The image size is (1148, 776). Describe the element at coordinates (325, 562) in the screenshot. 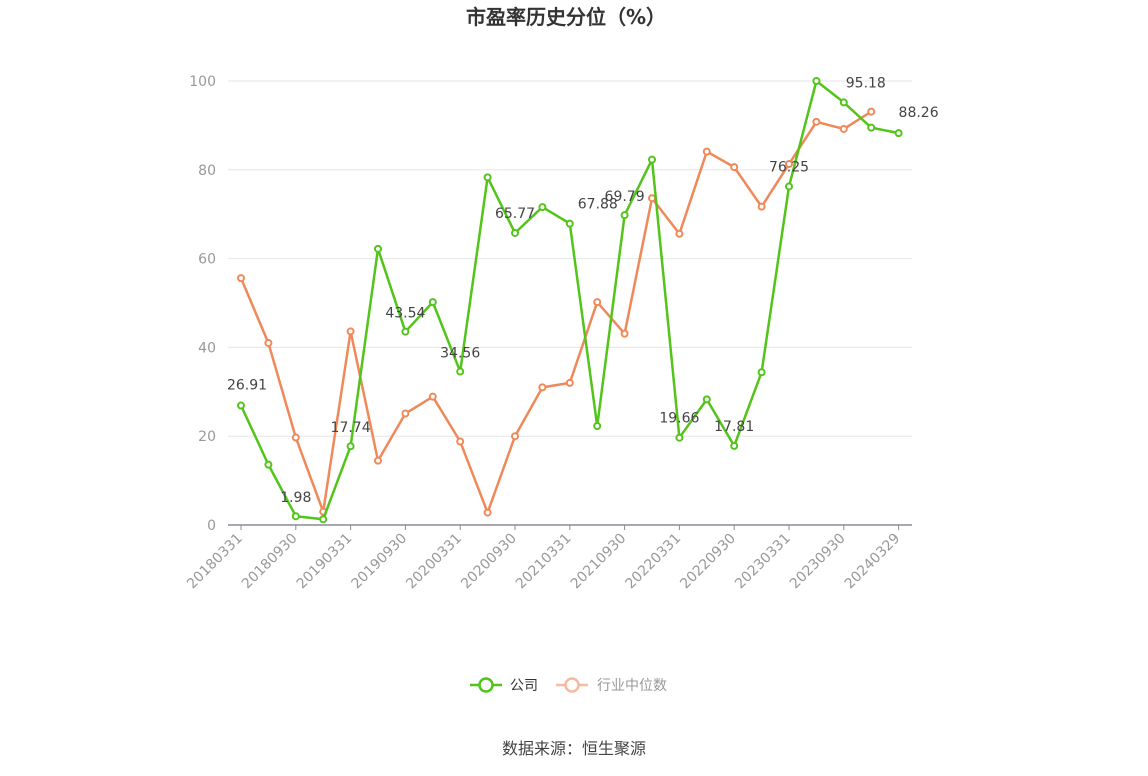

I see `x-tick-label: 20190331` at that location.